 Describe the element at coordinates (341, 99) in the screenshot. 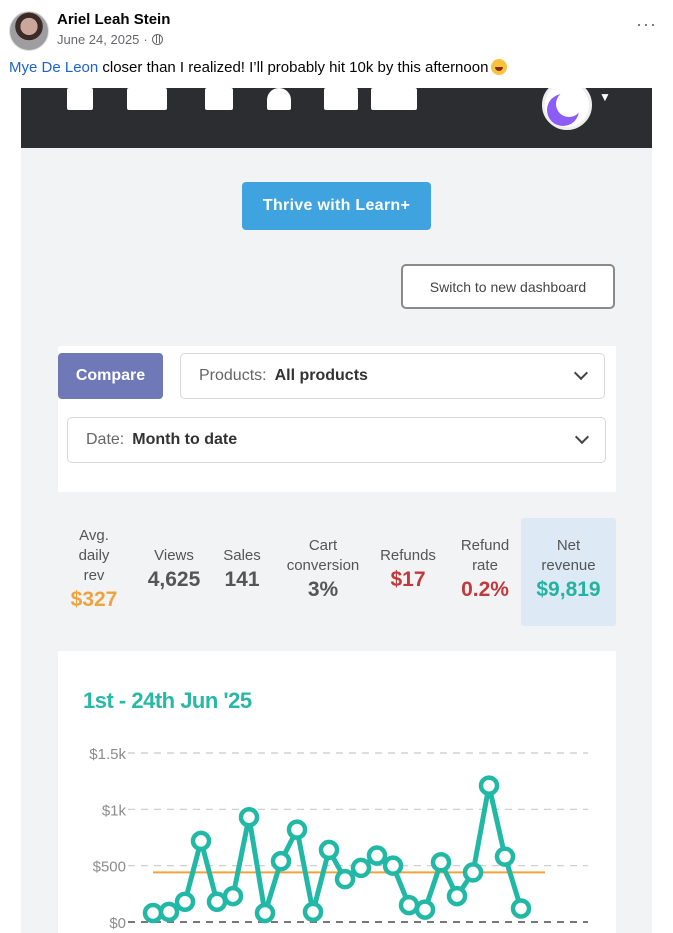

I see `handshake-icon` at that location.